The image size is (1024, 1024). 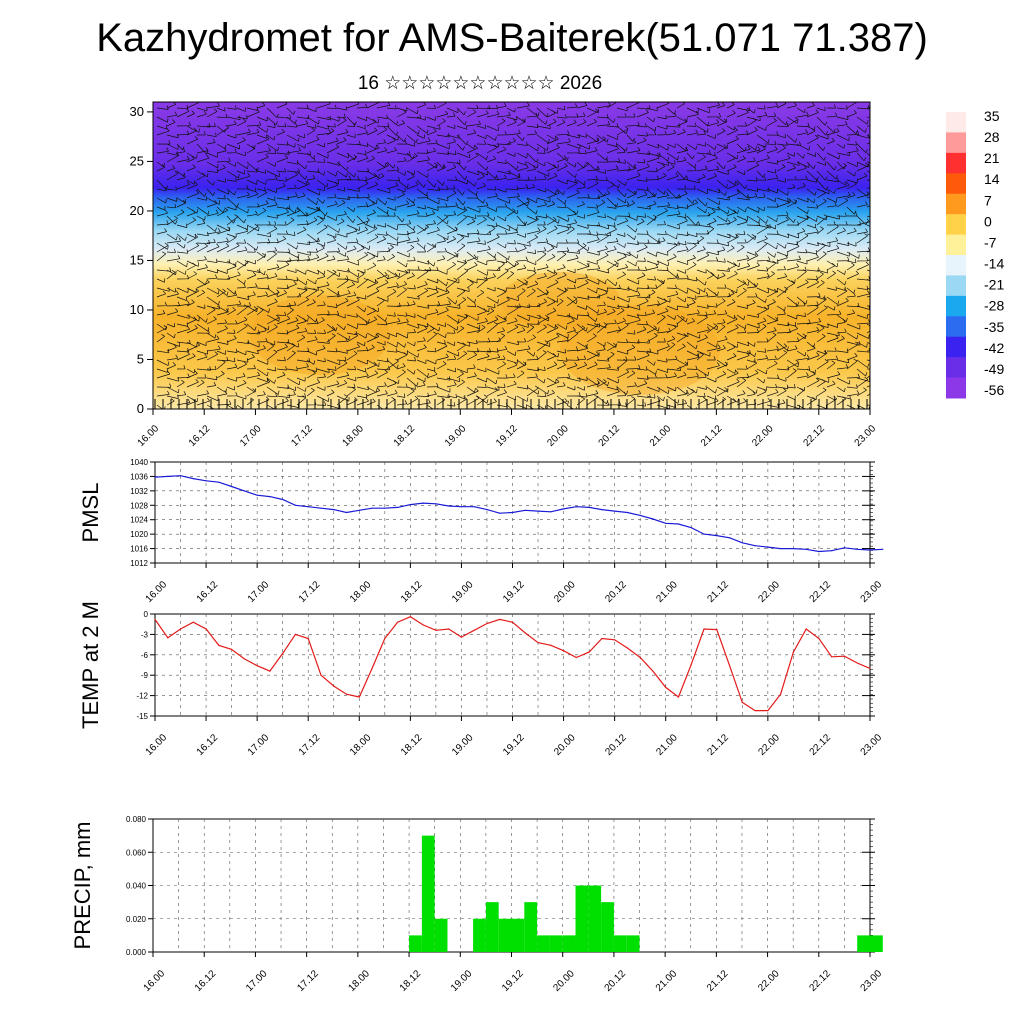 I want to click on temp-xtick-label: 20.12, so click(x=616, y=745).